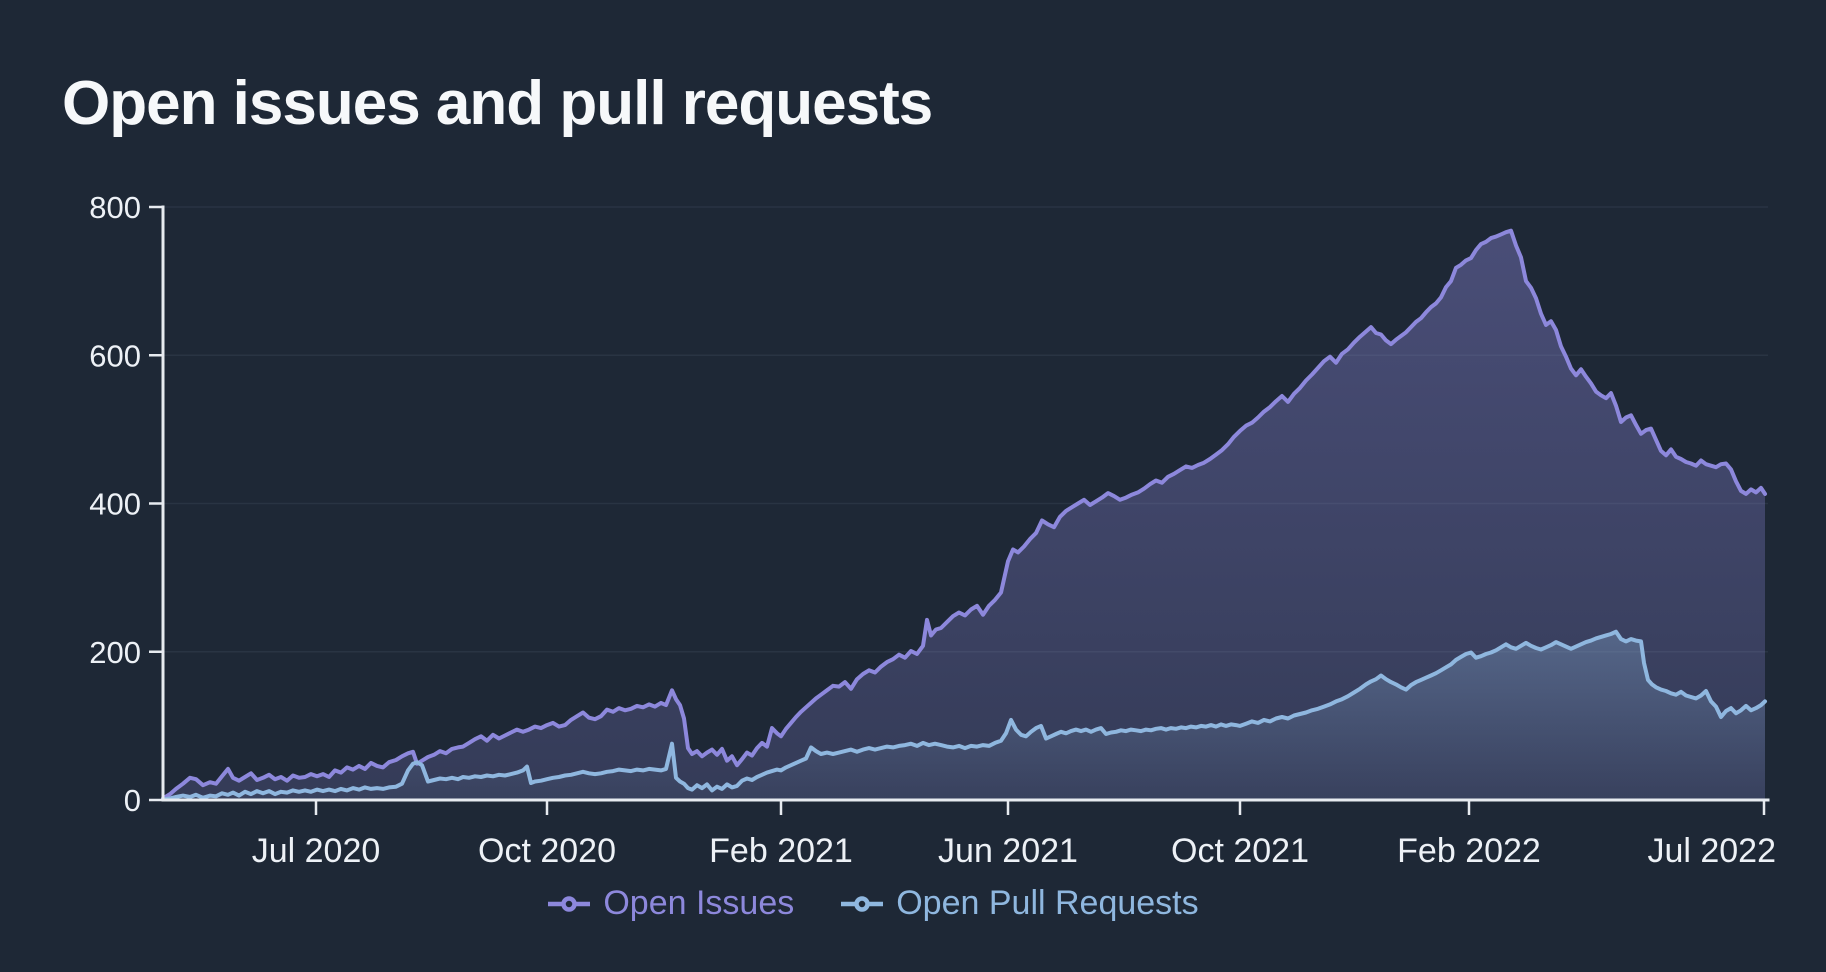 This screenshot has width=1826, height=972. Describe the element at coordinates (115, 504) in the screenshot. I see `y-axis-label: 400` at that location.